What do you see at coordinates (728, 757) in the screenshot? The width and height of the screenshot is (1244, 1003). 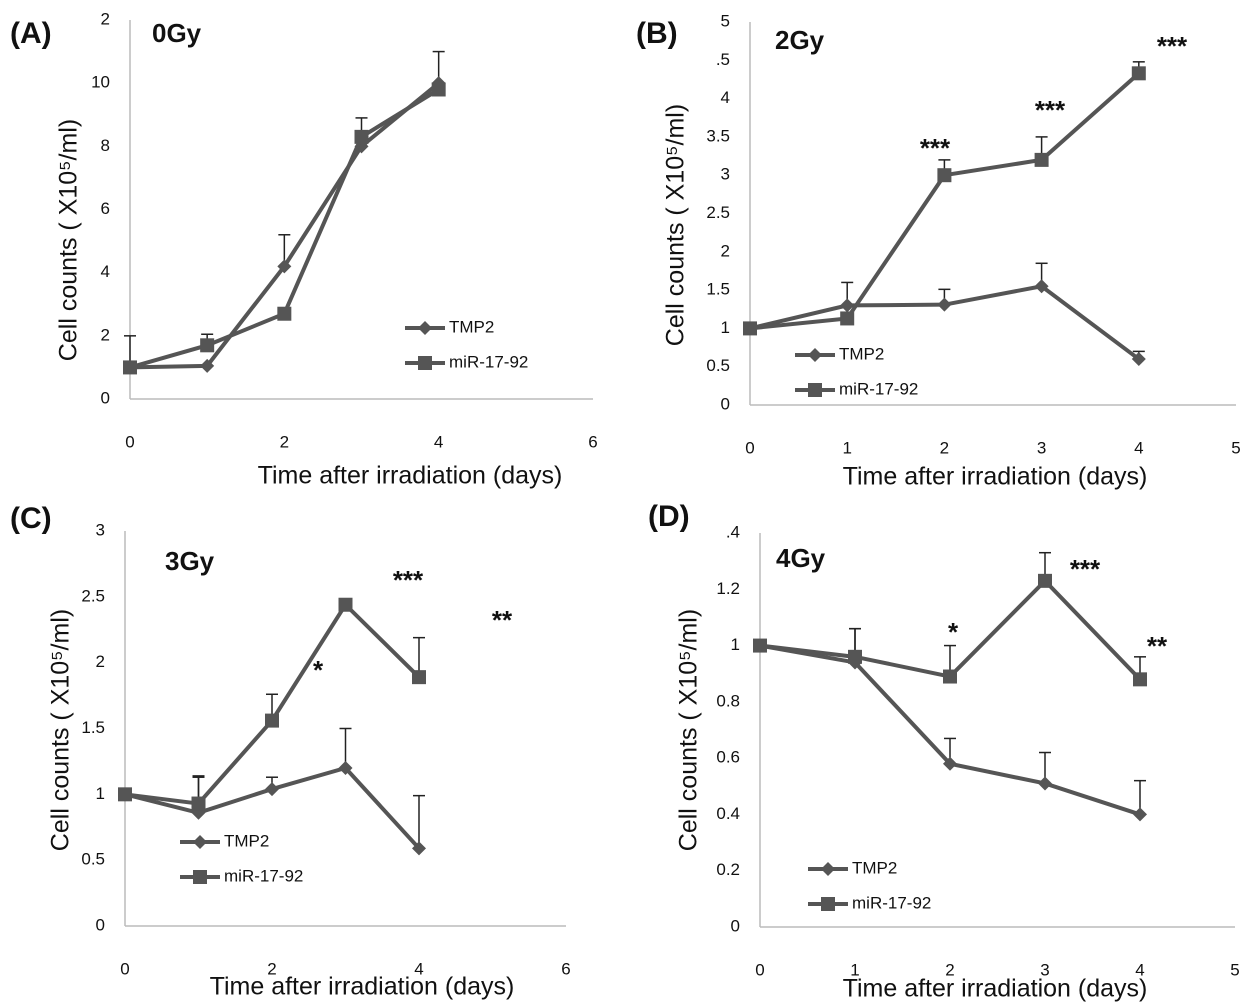 I see `y-tick-label: 0.6` at bounding box center [728, 757].